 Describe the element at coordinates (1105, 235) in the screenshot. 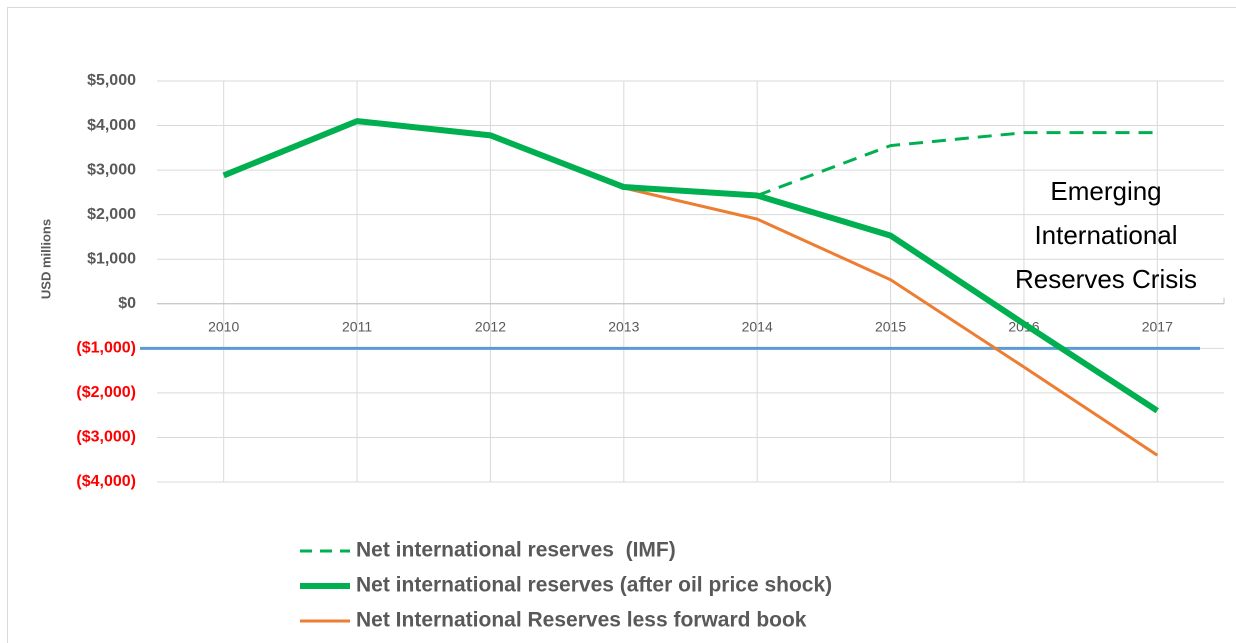

I see `annotation: International` at that location.